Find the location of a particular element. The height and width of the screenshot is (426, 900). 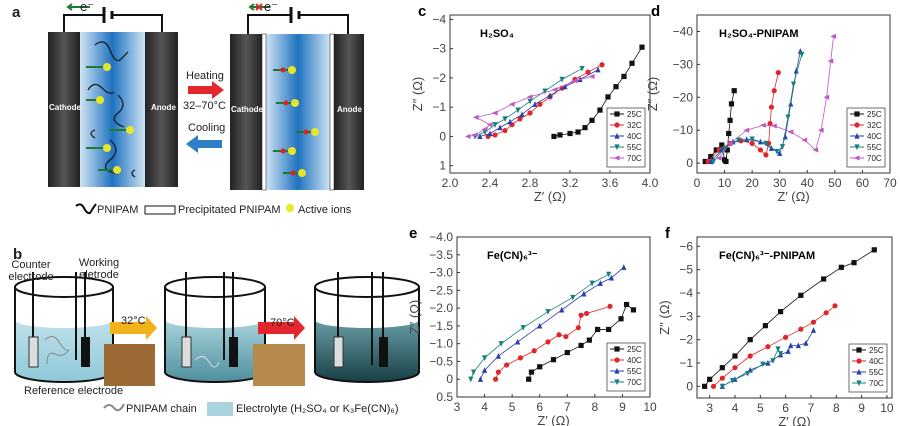

legend-box is located at coordinates (866, 137).